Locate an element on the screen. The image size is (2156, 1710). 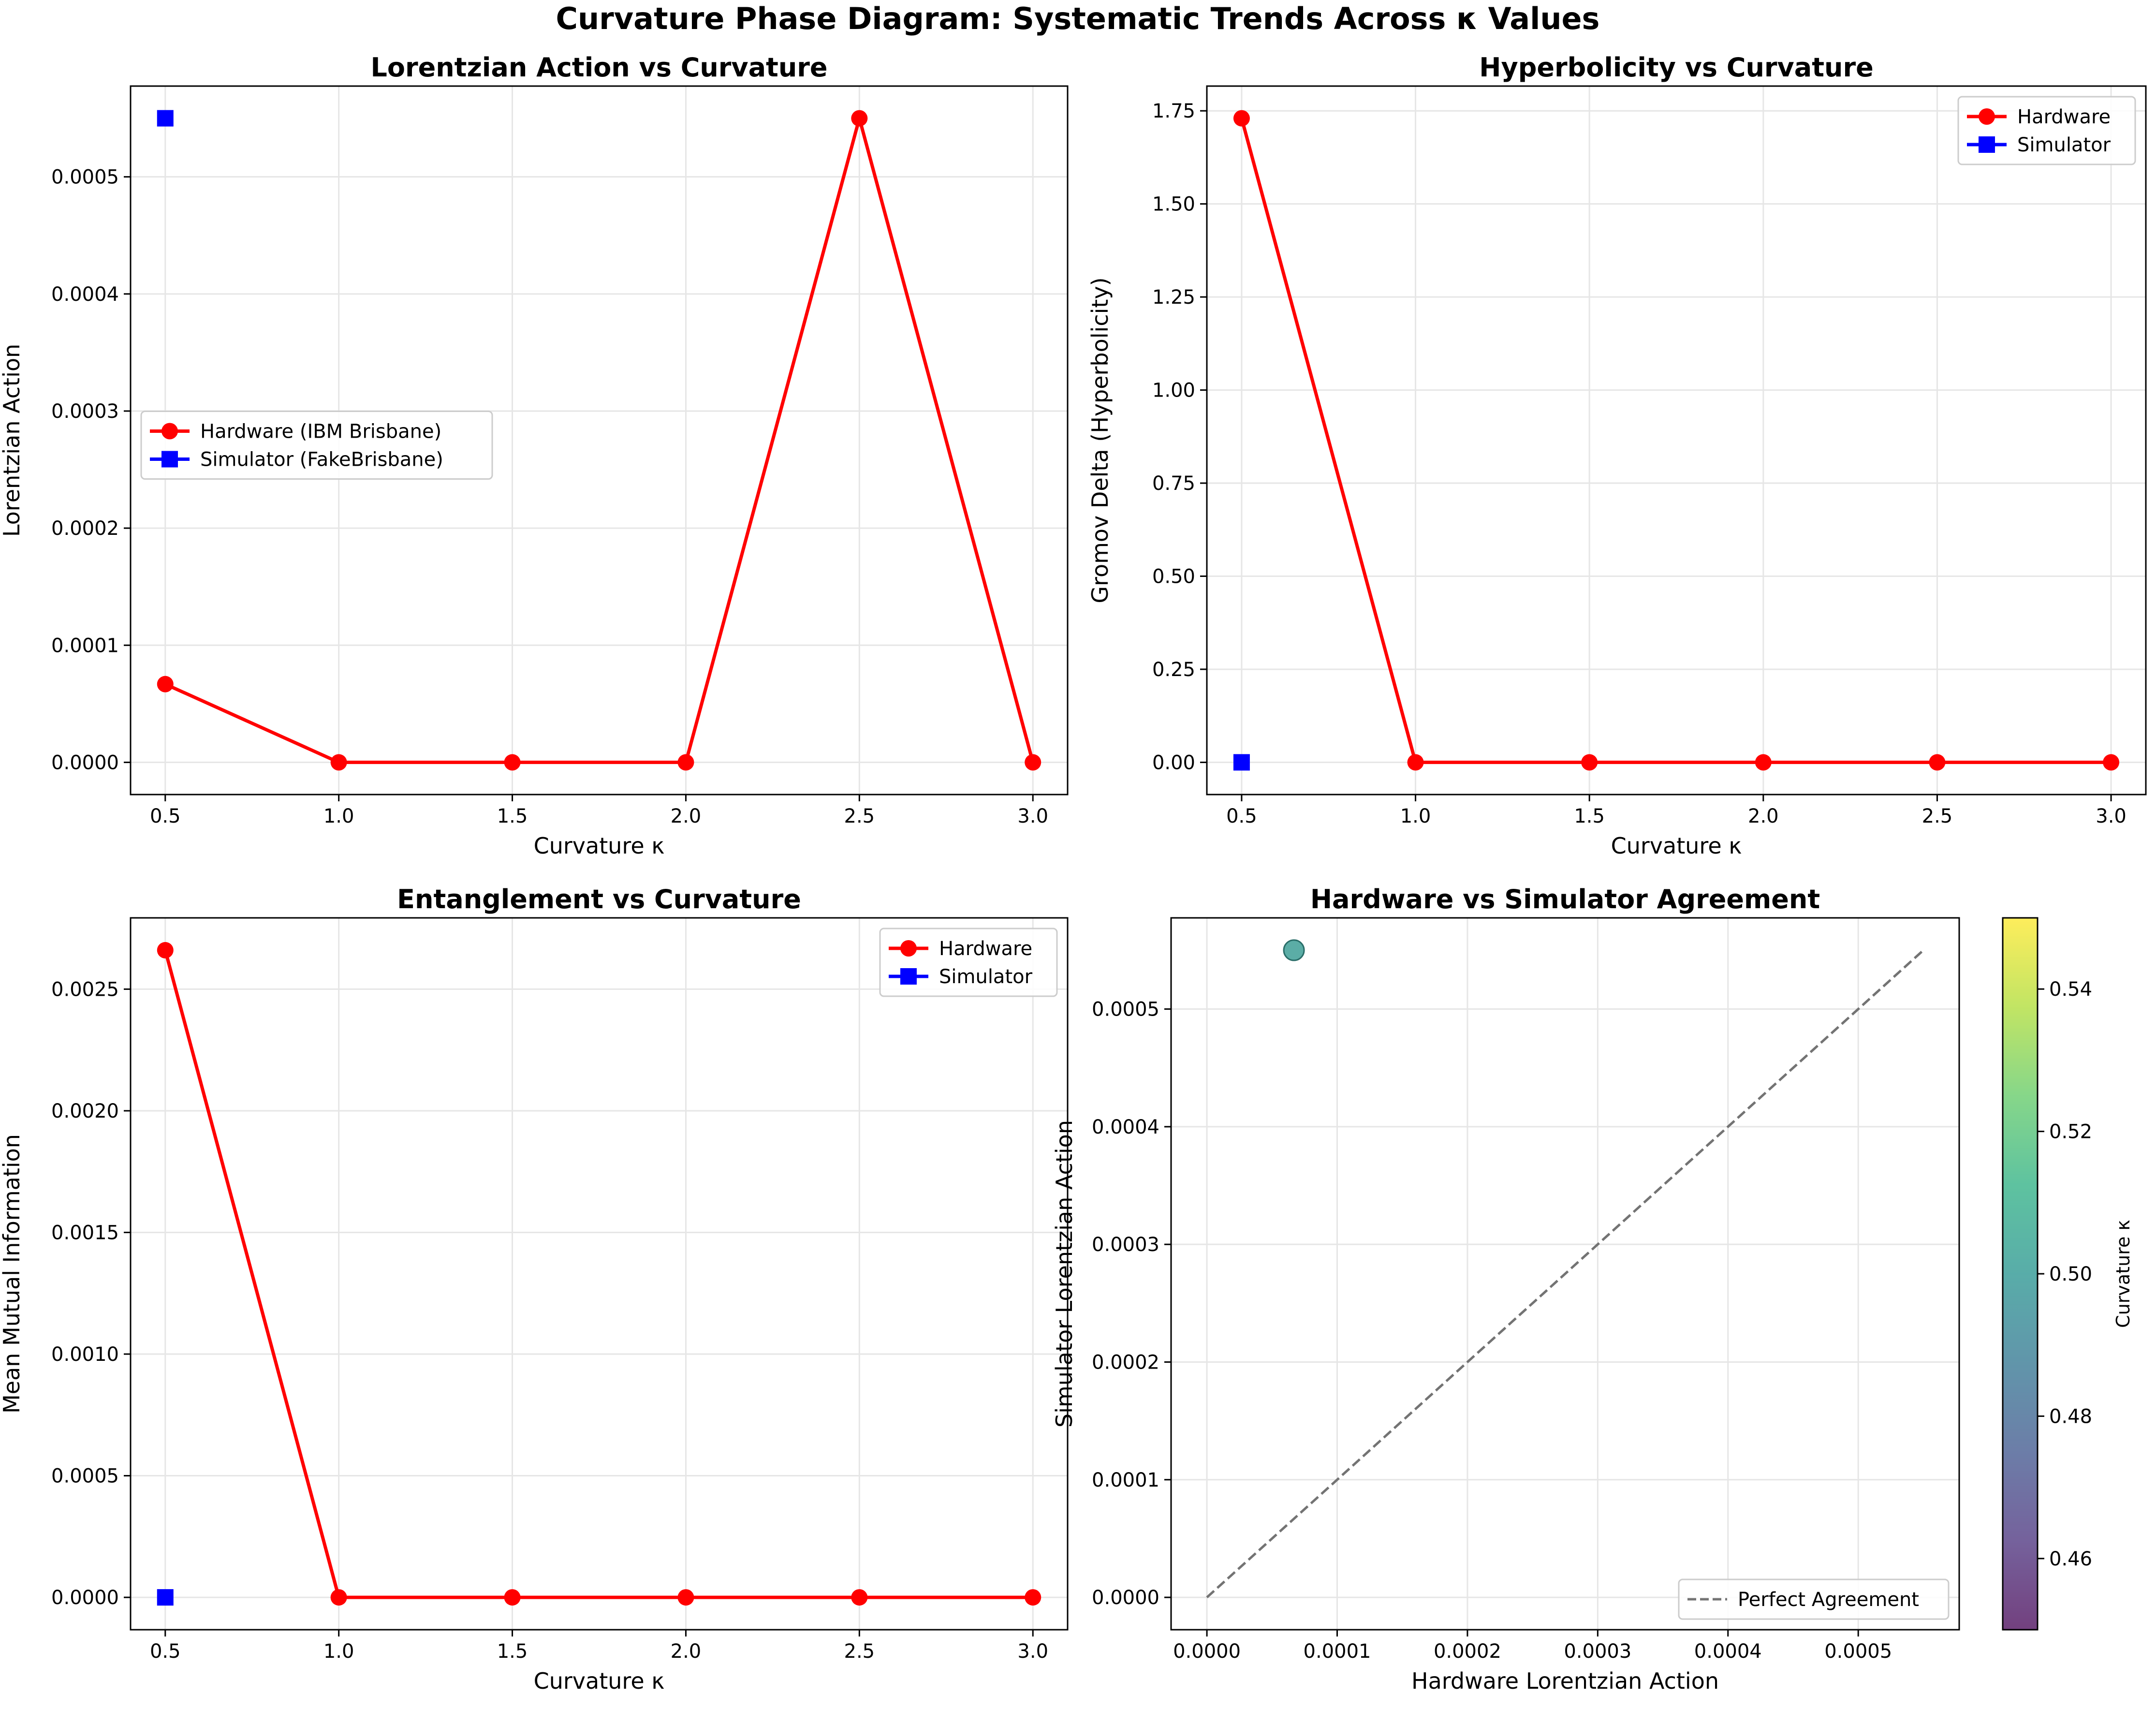
x-tick-label: 0.0003 is located at coordinates (1598, 1651).